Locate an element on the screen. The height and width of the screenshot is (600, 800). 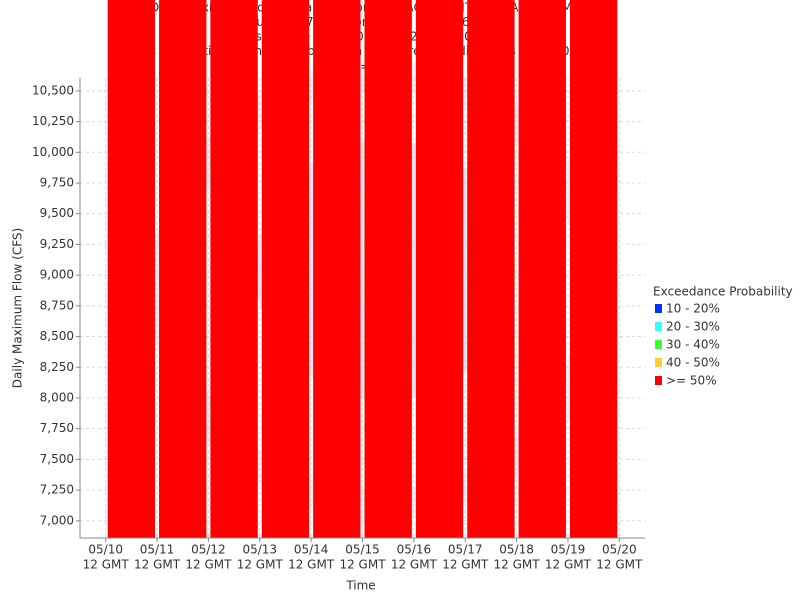
y-tick-label: 9,500 is located at coordinates (57, 213).